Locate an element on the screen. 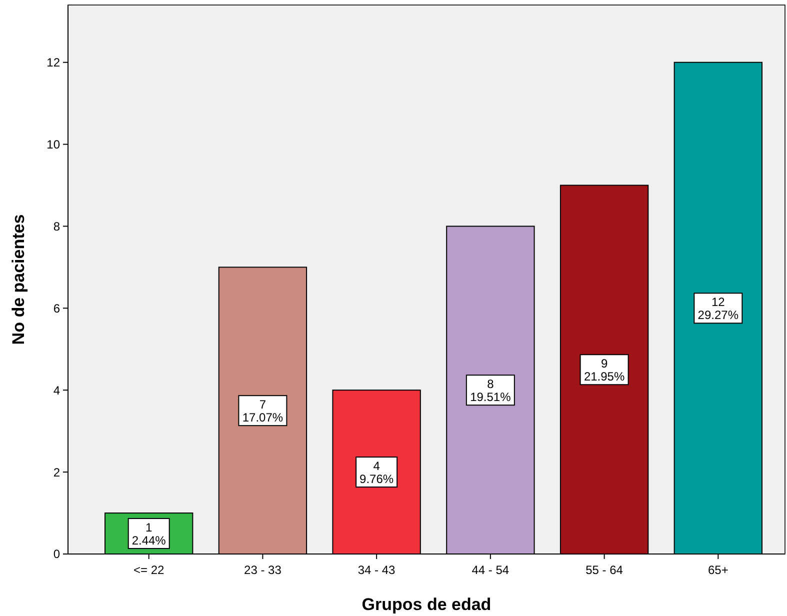  x-axis-title: Grupos de edad is located at coordinates (427, 604).